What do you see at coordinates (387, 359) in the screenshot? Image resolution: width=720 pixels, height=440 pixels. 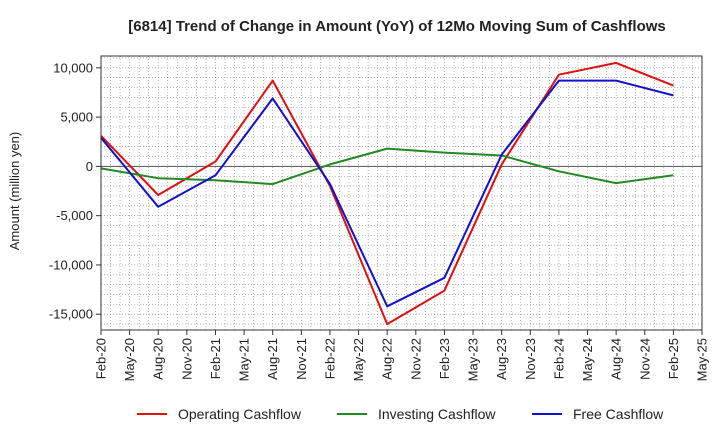 I see `x-tick-label: Aug-22` at bounding box center [387, 359].